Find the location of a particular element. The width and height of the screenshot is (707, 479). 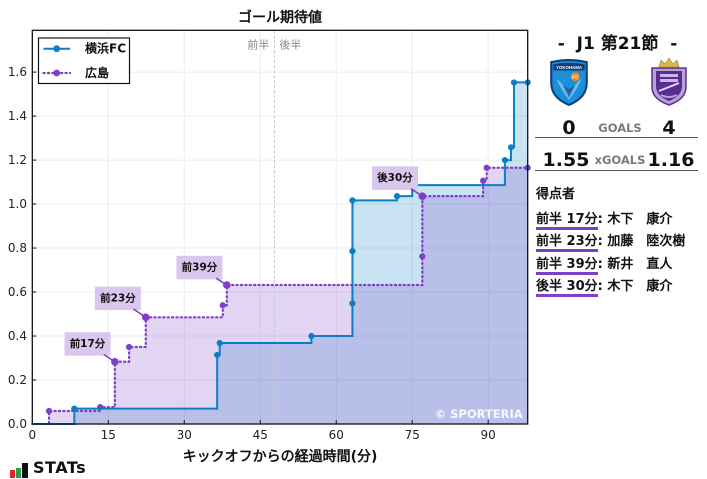

y-tick-label: 1.0 is located at coordinates (17, 204).